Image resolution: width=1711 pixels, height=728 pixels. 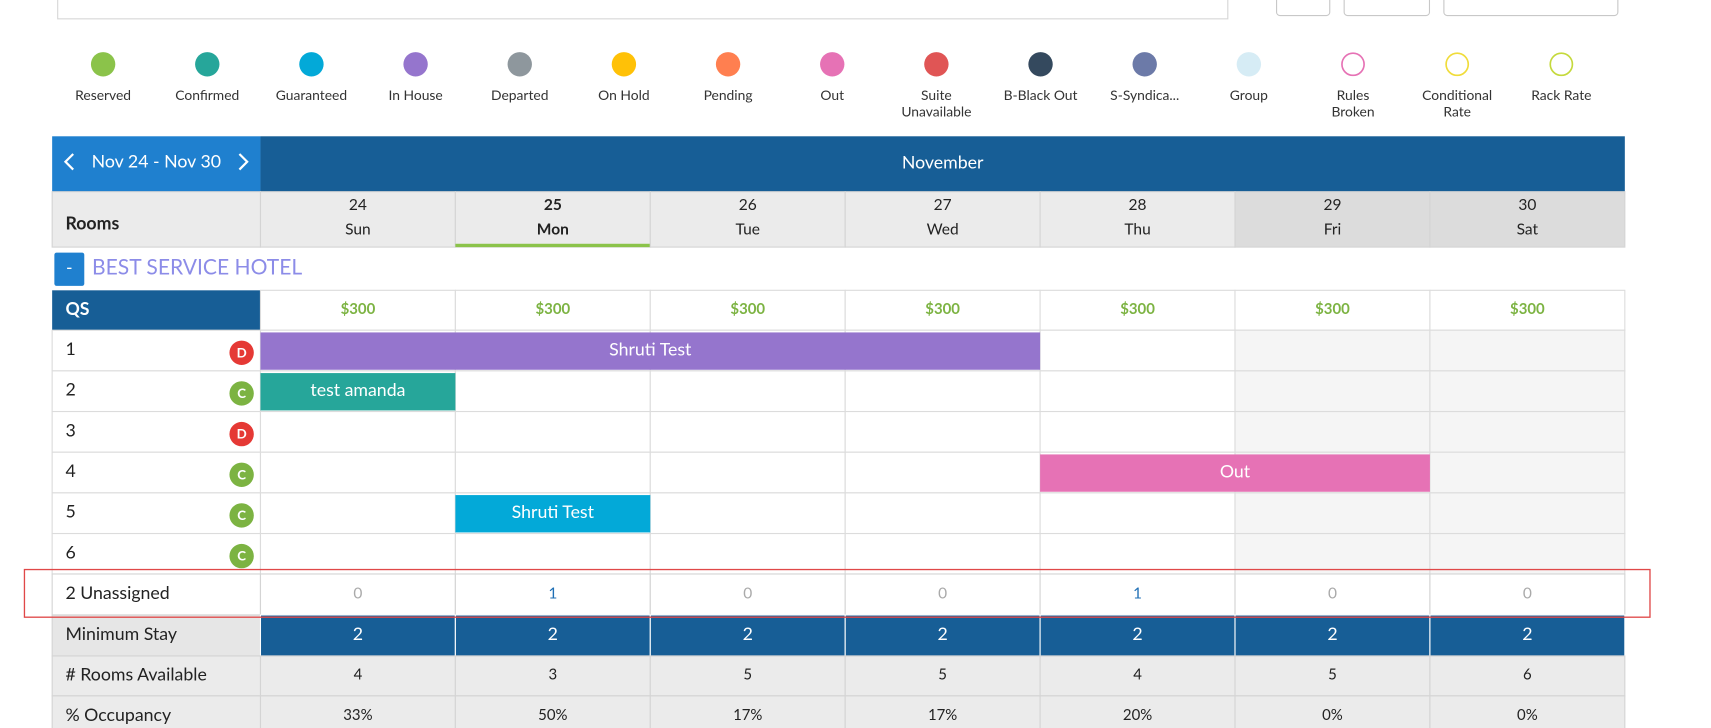 What do you see at coordinates (943, 205) in the screenshot?
I see `day-number: 27` at bounding box center [943, 205].